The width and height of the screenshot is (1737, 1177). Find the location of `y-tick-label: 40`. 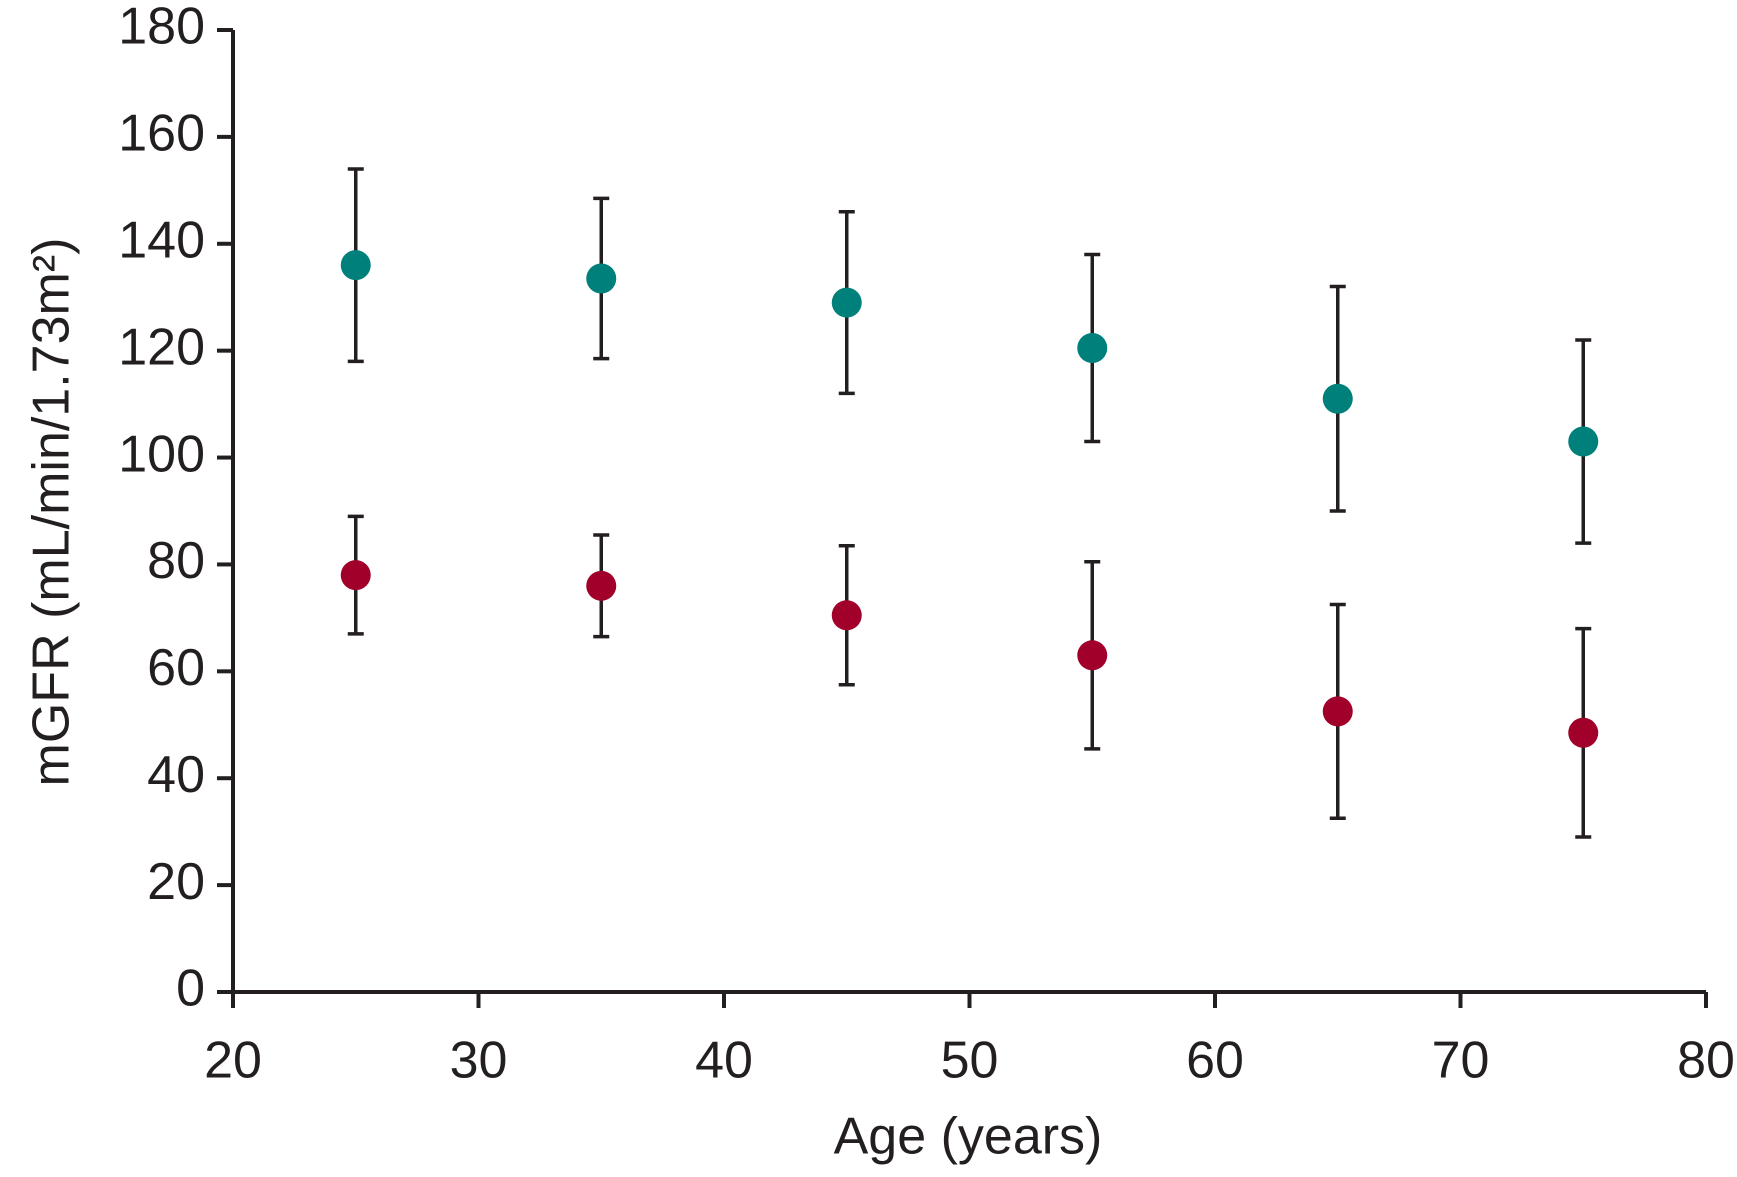

y-tick-label: 40 is located at coordinates (176, 775).